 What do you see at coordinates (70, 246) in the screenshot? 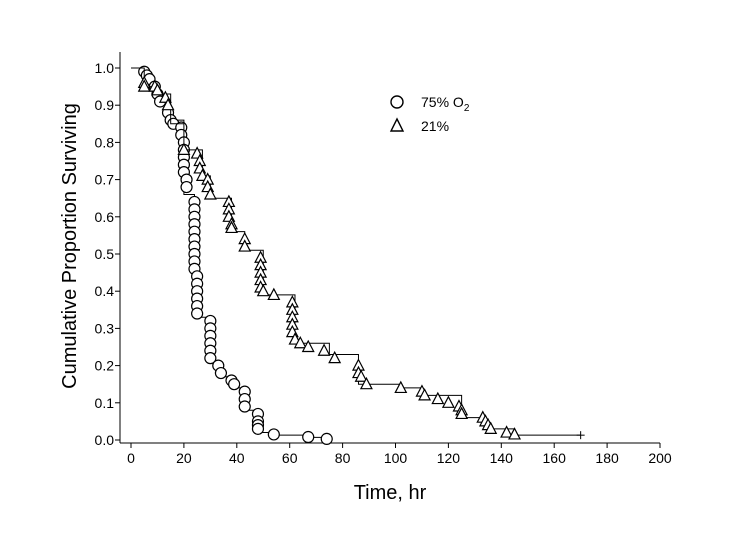
I see `y-axis-title: Cumulative Proportion Surviving` at bounding box center [70, 246].